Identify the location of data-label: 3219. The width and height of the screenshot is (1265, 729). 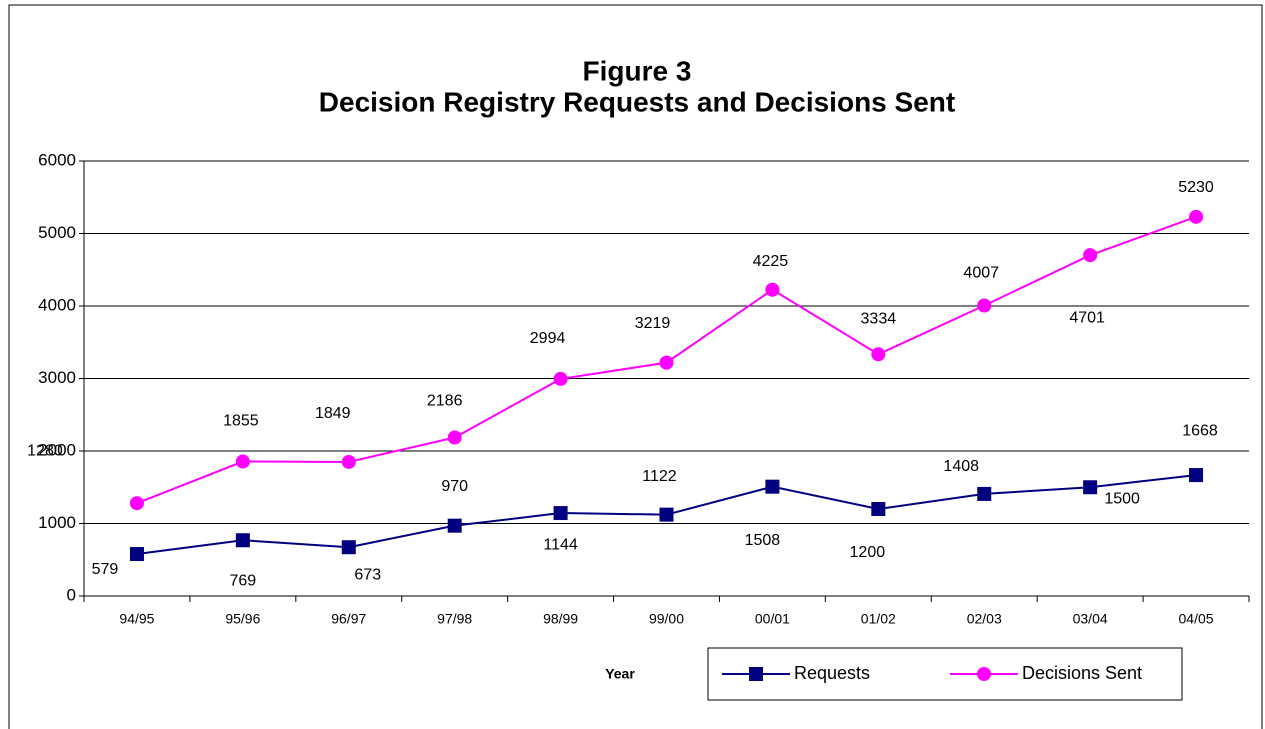
(653, 323).